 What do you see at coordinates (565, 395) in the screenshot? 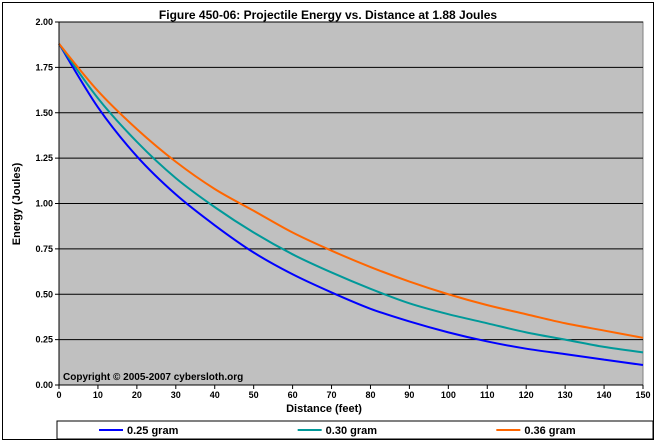
I see `x-tick-label: 130` at bounding box center [565, 395].